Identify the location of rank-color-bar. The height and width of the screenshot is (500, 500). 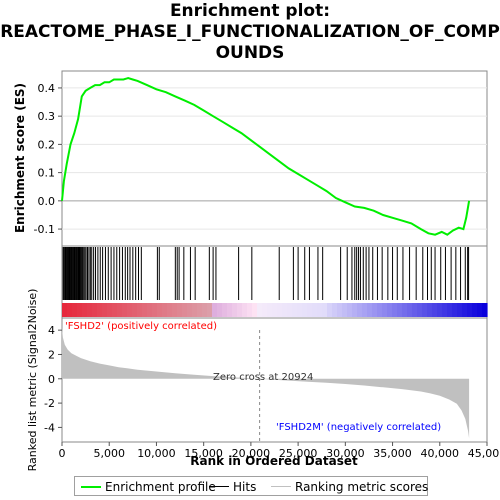
(275, 310).